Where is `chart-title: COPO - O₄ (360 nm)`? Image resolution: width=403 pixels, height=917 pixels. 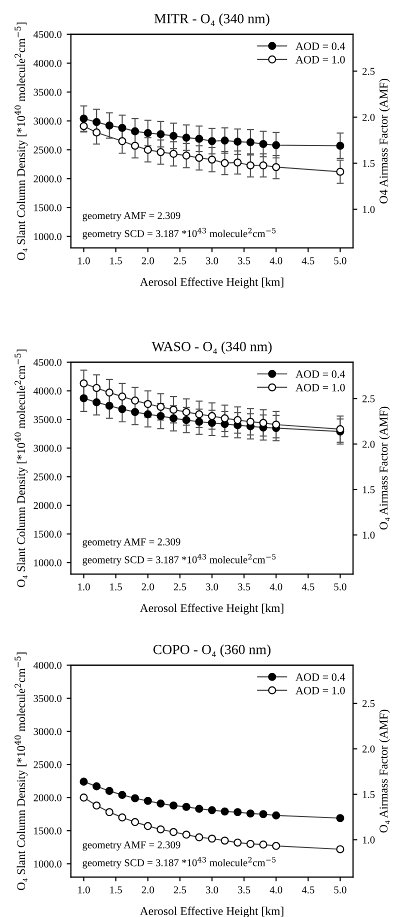
chart-title: COPO - O₄ (360 nm) is located at coordinates (211, 651).